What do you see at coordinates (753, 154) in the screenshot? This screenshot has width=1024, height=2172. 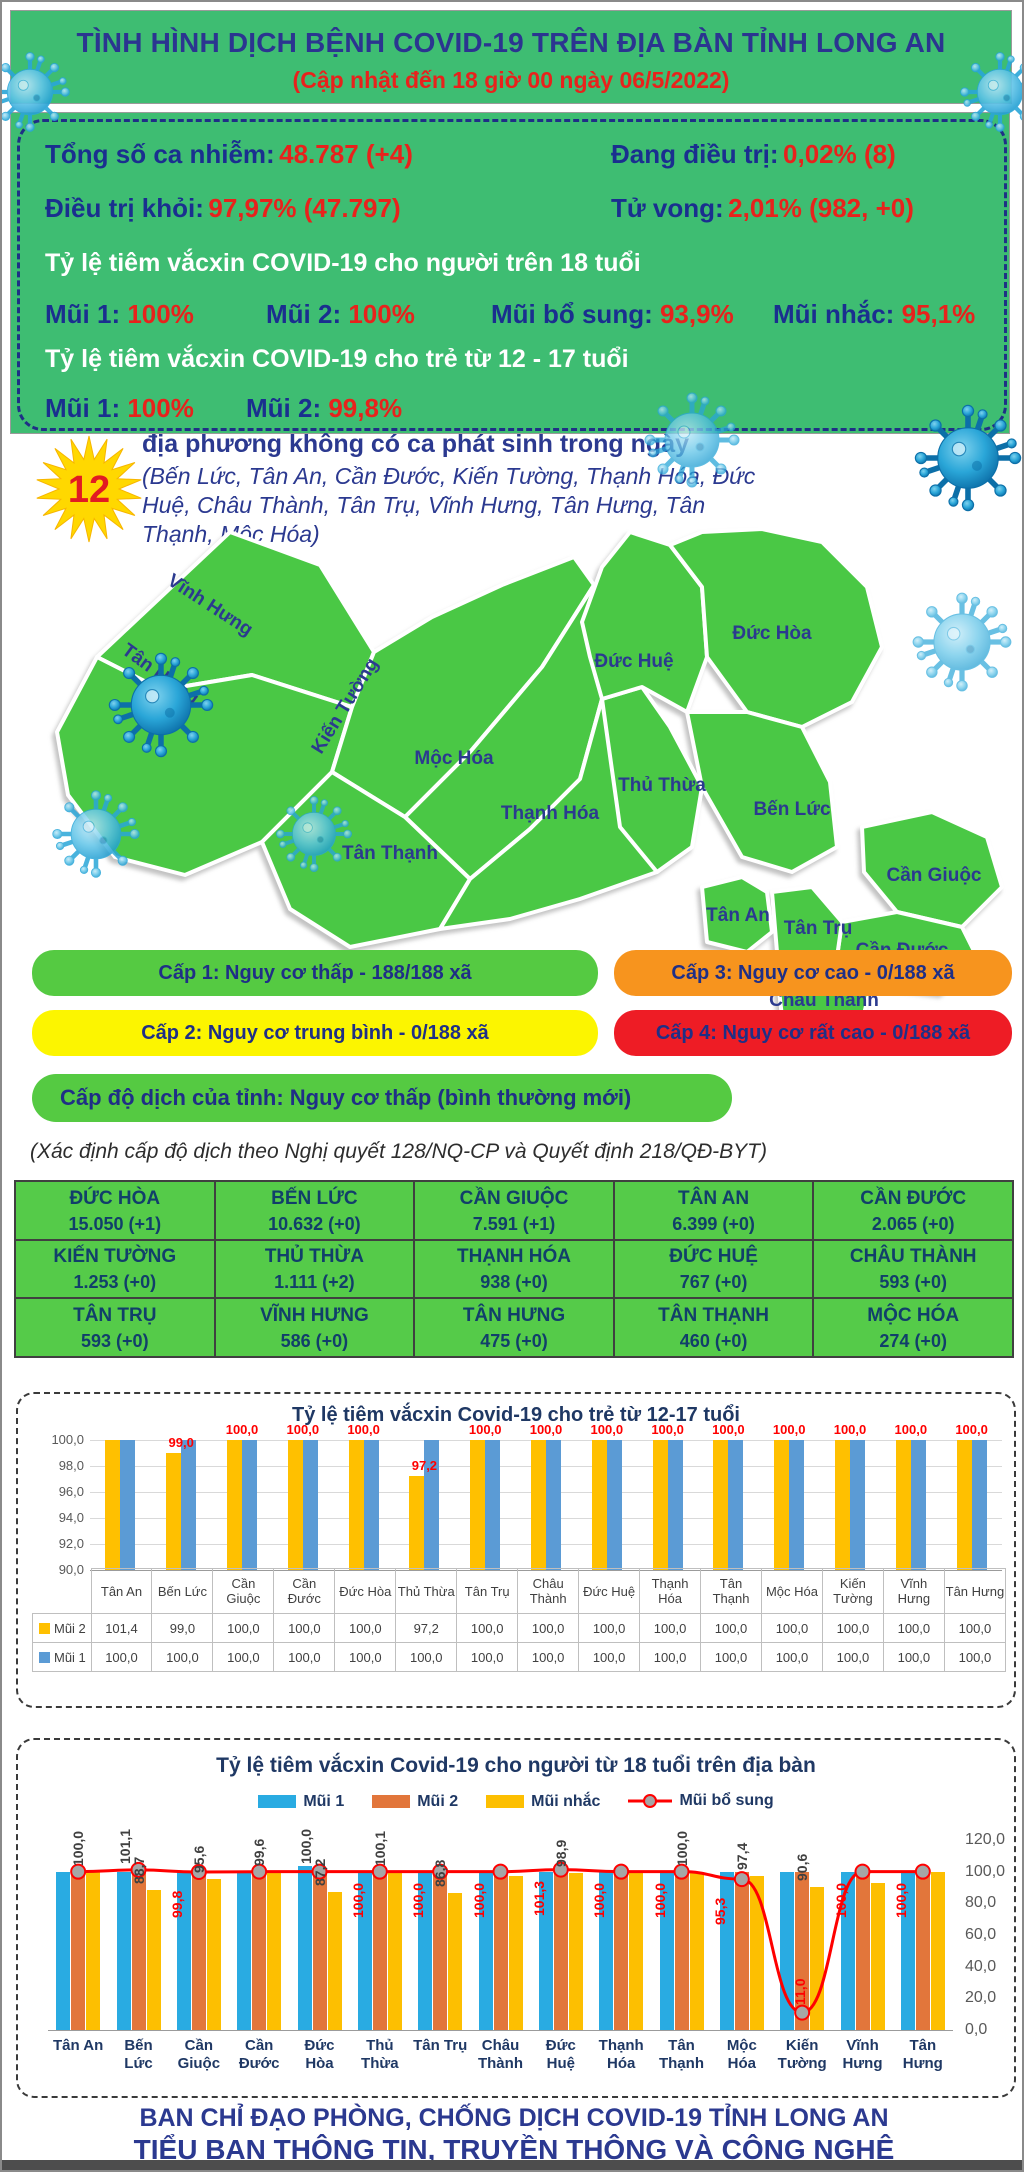 I see `treating-cases: Đang điều trị: 0,02% (8)` at bounding box center [753, 154].